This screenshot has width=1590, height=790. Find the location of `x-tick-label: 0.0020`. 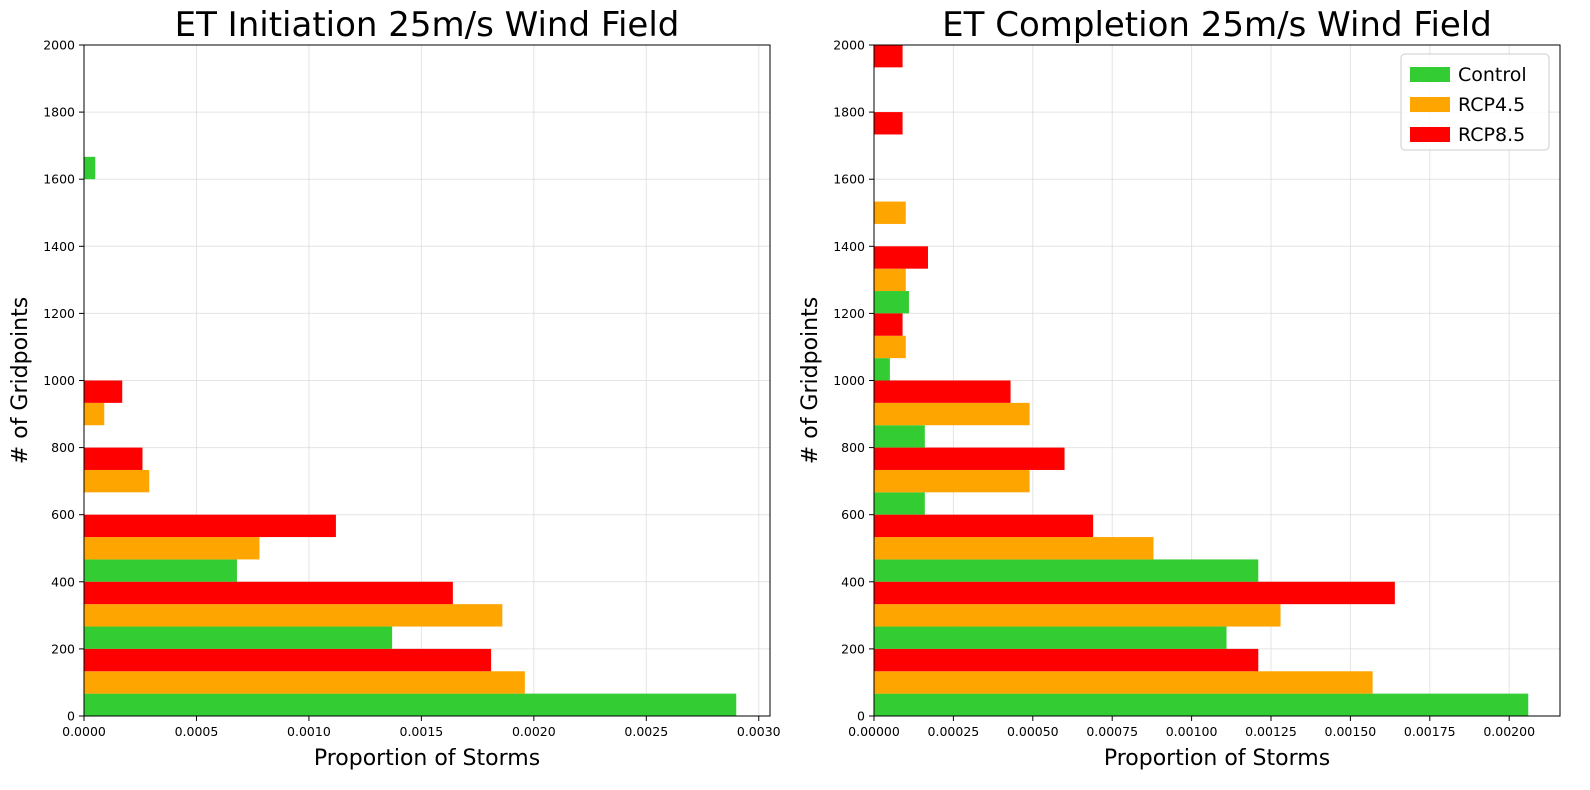

x-tick-label: 0.0020 is located at coordinates (534, 731).